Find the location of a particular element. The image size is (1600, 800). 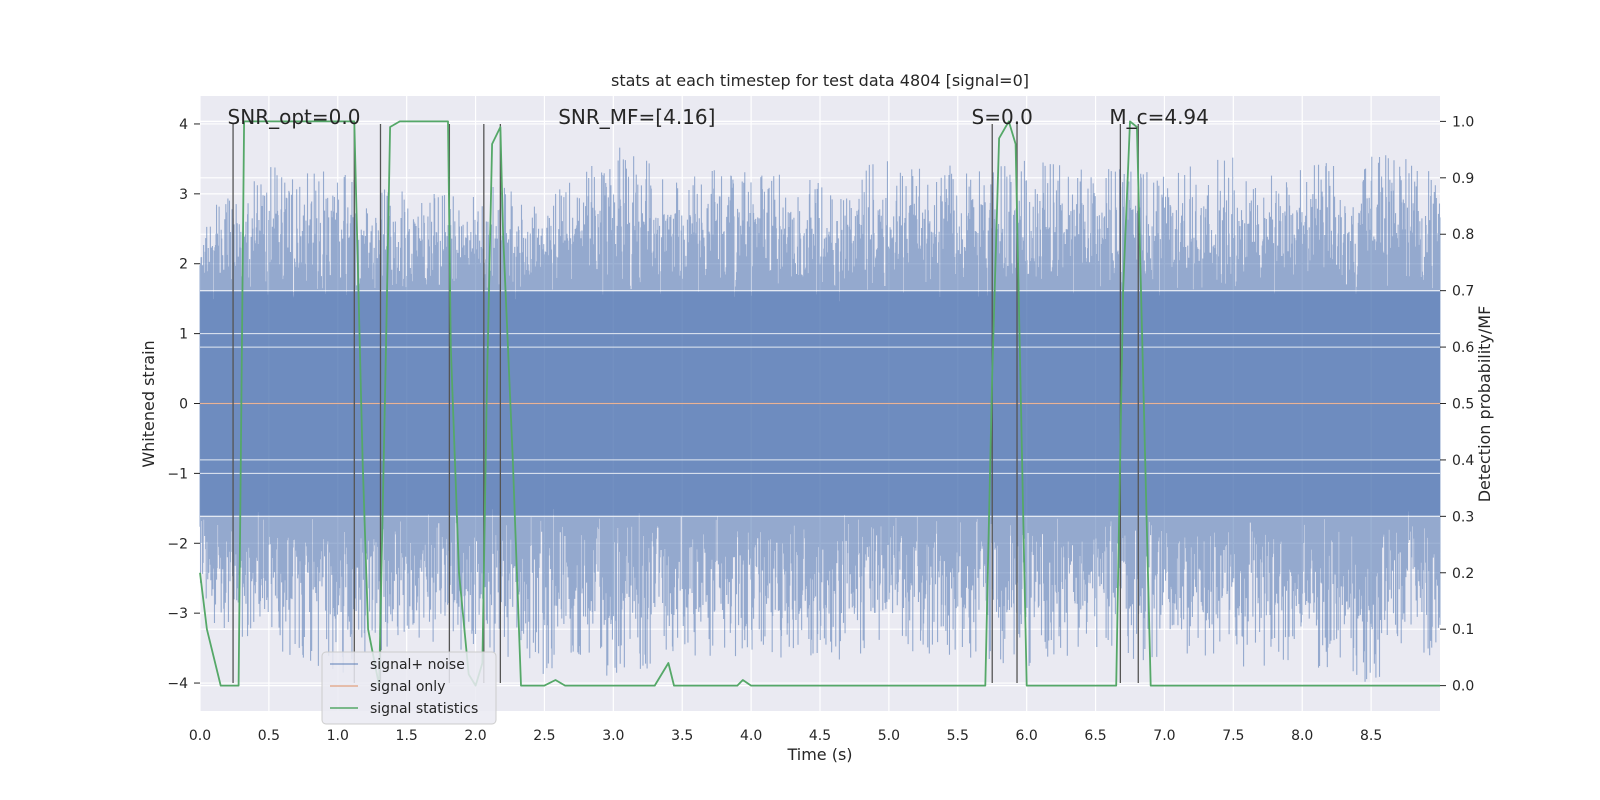

y2-axis-ticks: 1.0 0.9 0.8 0.7 0.6 0.5 0.4 0.3 0.2 0.1 0.0 is located at coordinates (1457, 404).